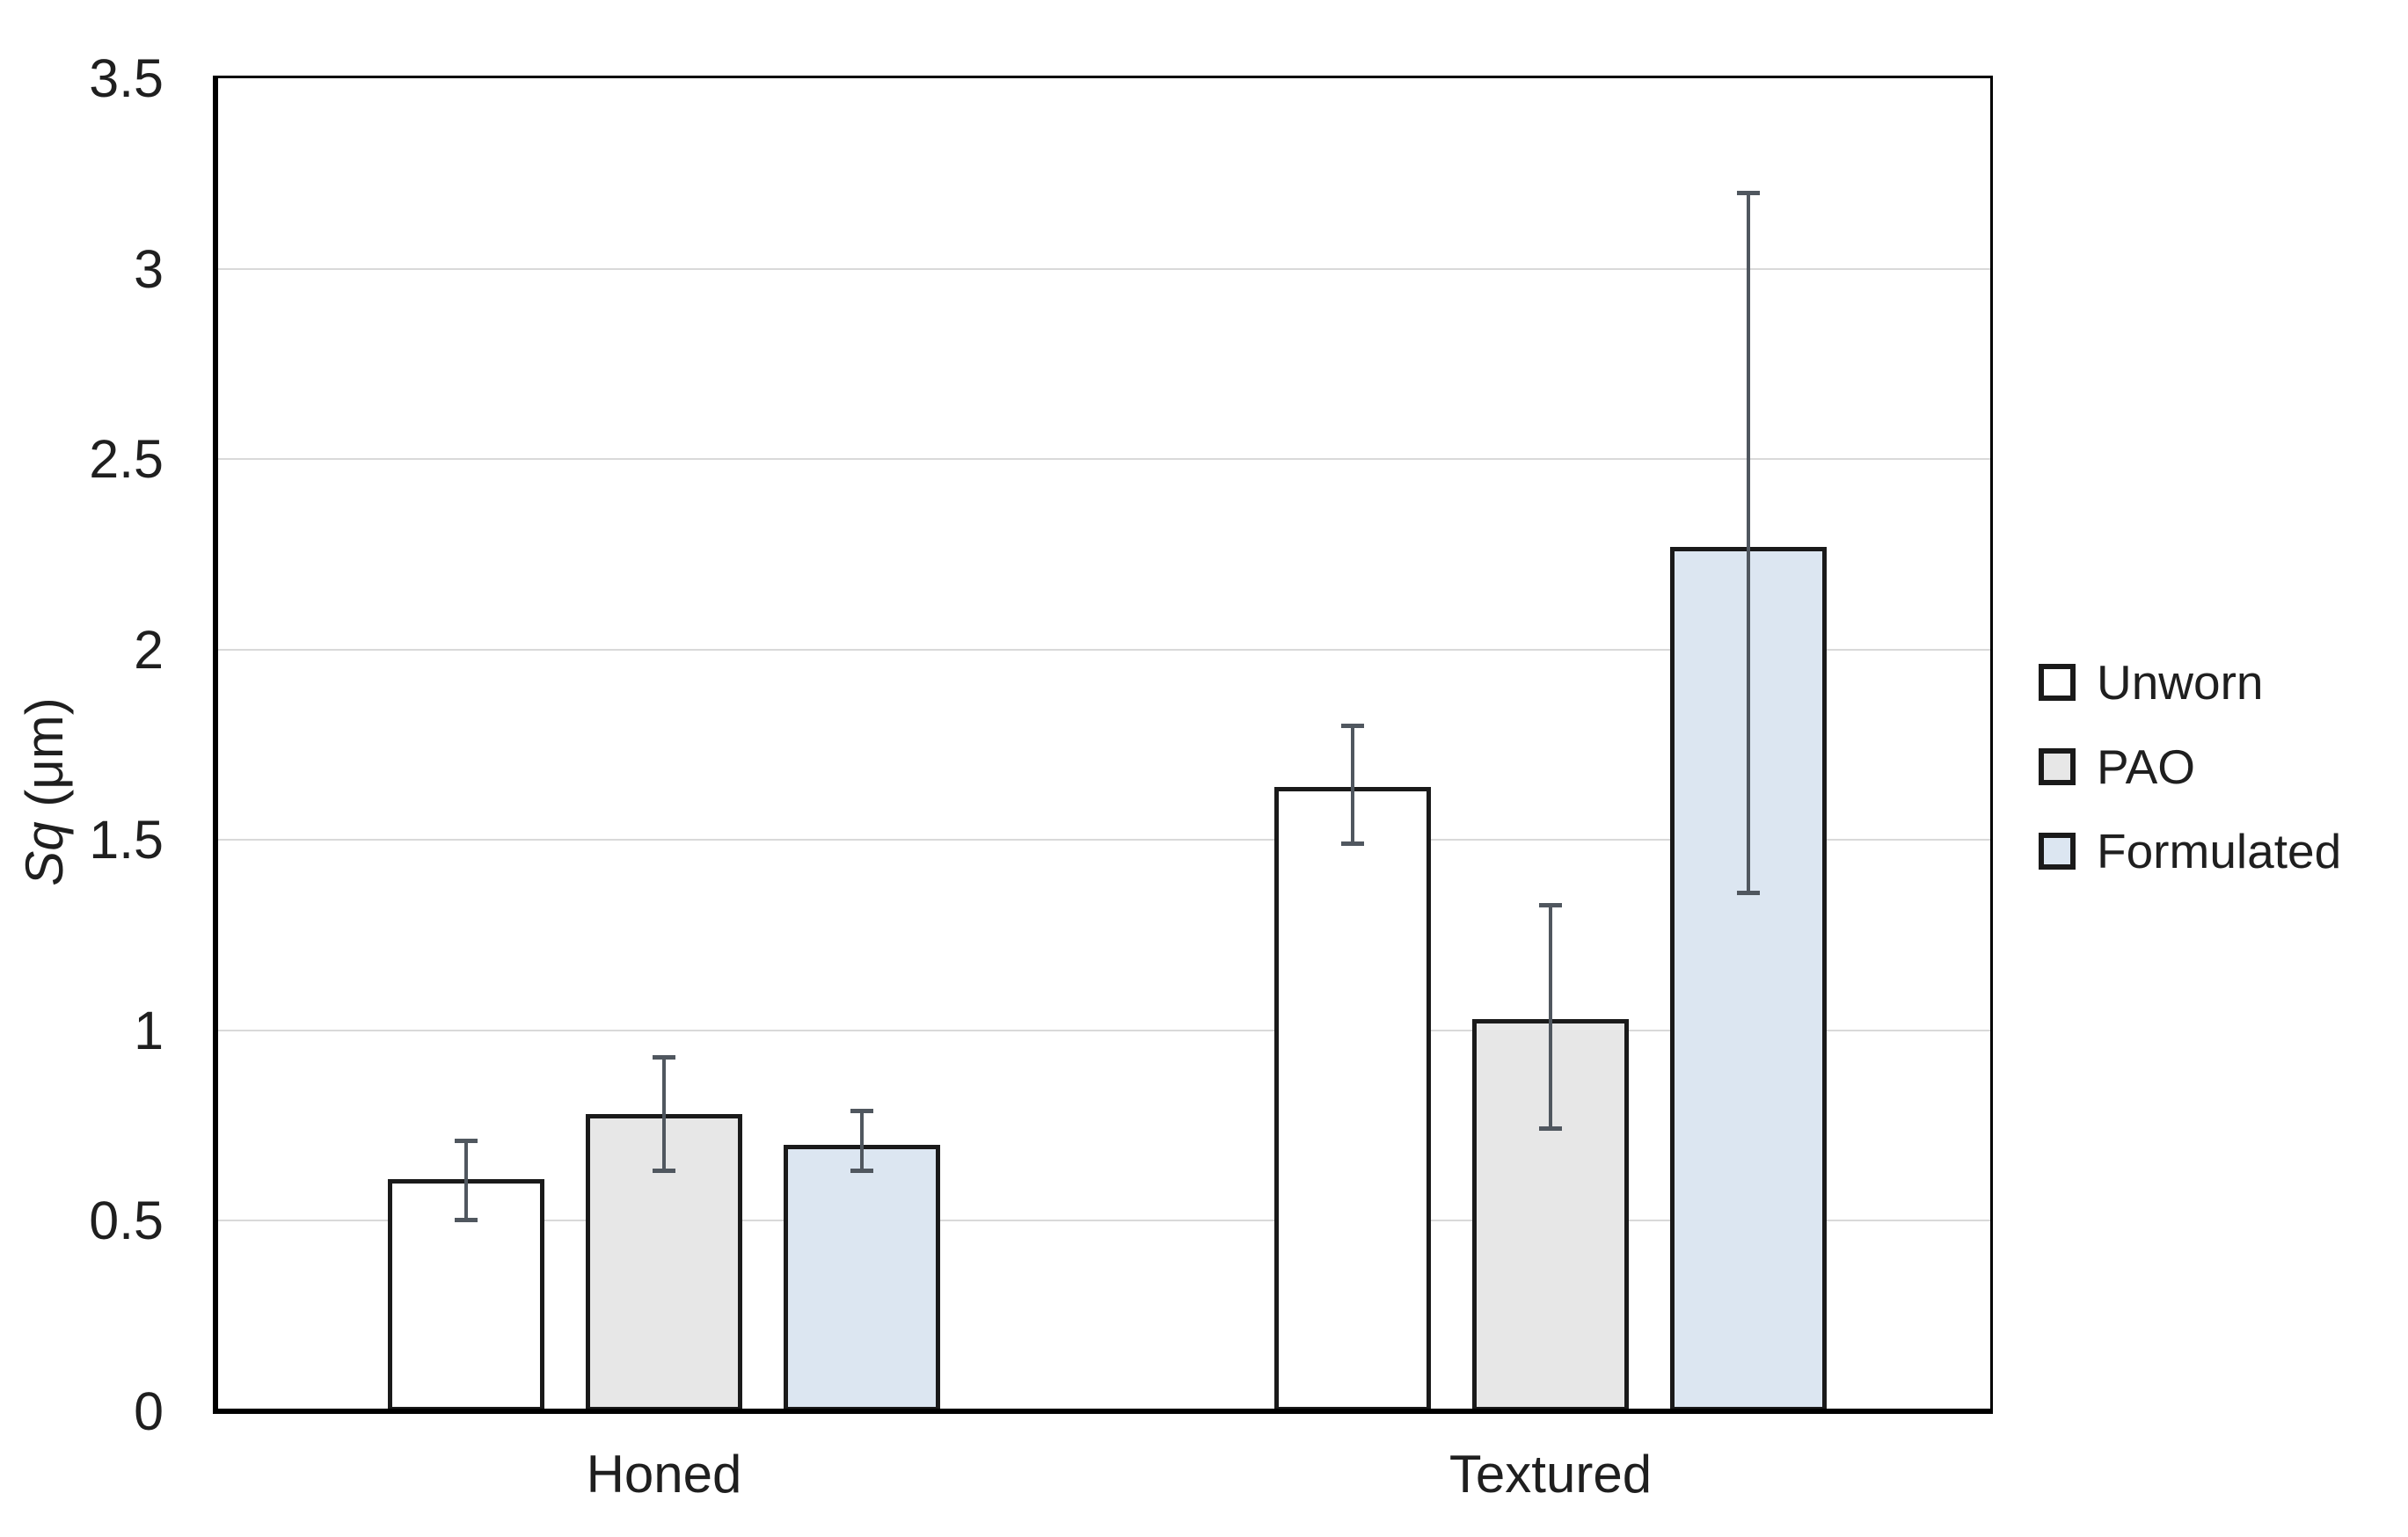  I want to click on x-axis-label-textured: Textured, so click(1550, 1474).